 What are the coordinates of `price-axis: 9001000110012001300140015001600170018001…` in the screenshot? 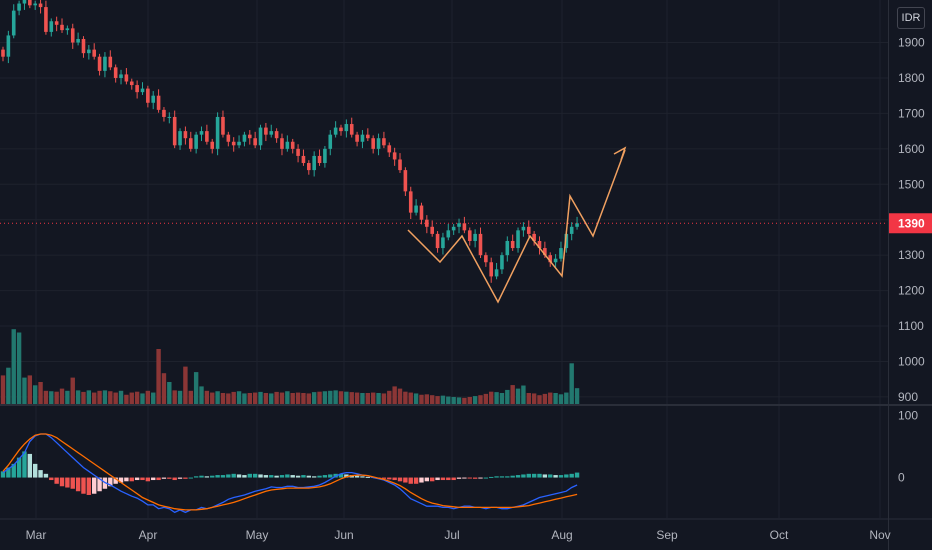 It's located at (910, 260).